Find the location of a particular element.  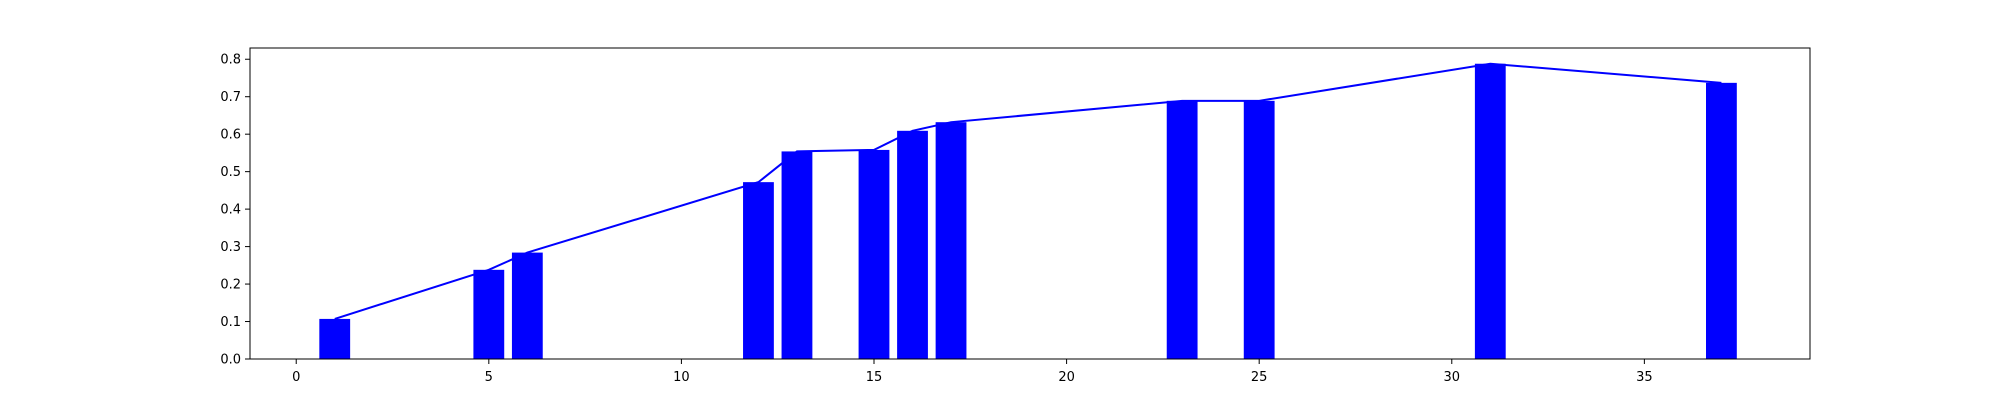

x-axis: 0 5 10 15 20 25 30 35 is located at coordinates (972, 372).